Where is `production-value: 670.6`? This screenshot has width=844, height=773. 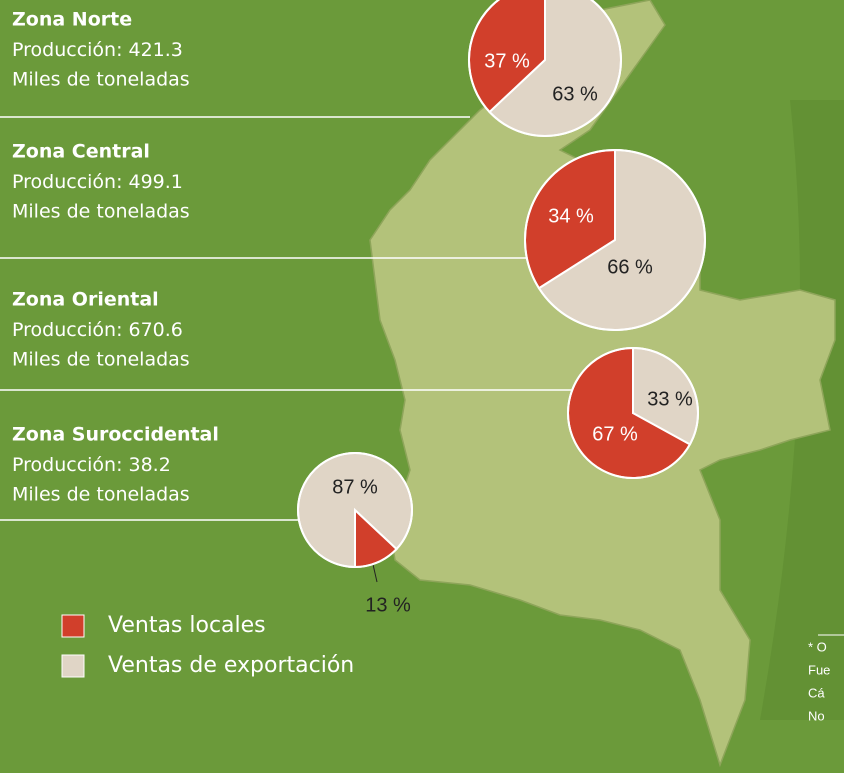
production-value: 670.6 is located at coordinates (155, 330).